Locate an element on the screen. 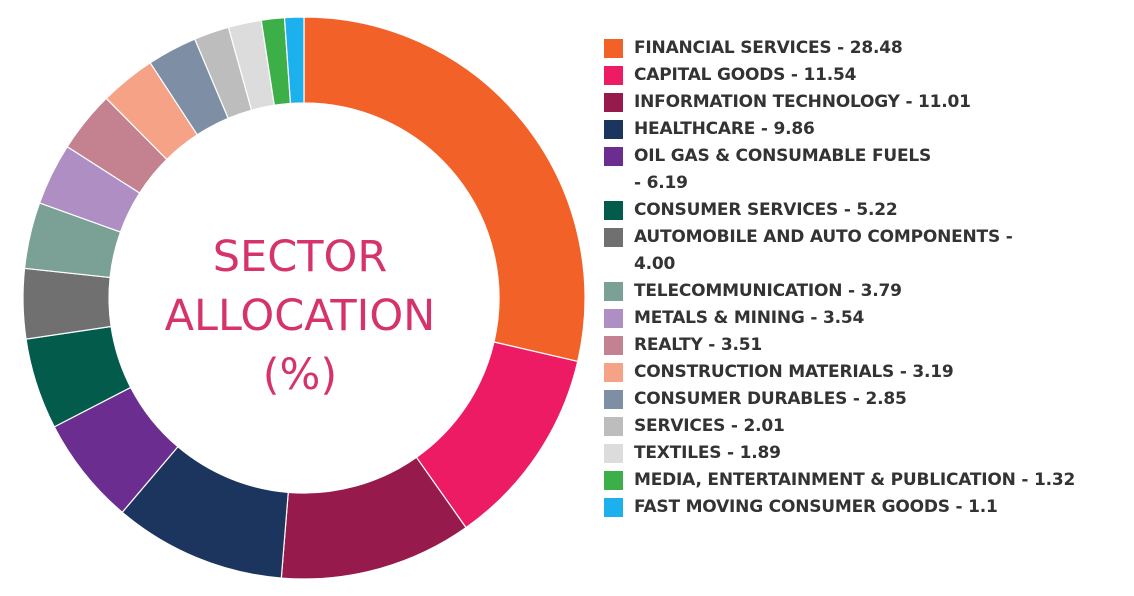 The width and height of the screenshot is (1134, 596). legend-item: TELECOMMUNICATION - 3.79 is located at coordinates (866, 291).